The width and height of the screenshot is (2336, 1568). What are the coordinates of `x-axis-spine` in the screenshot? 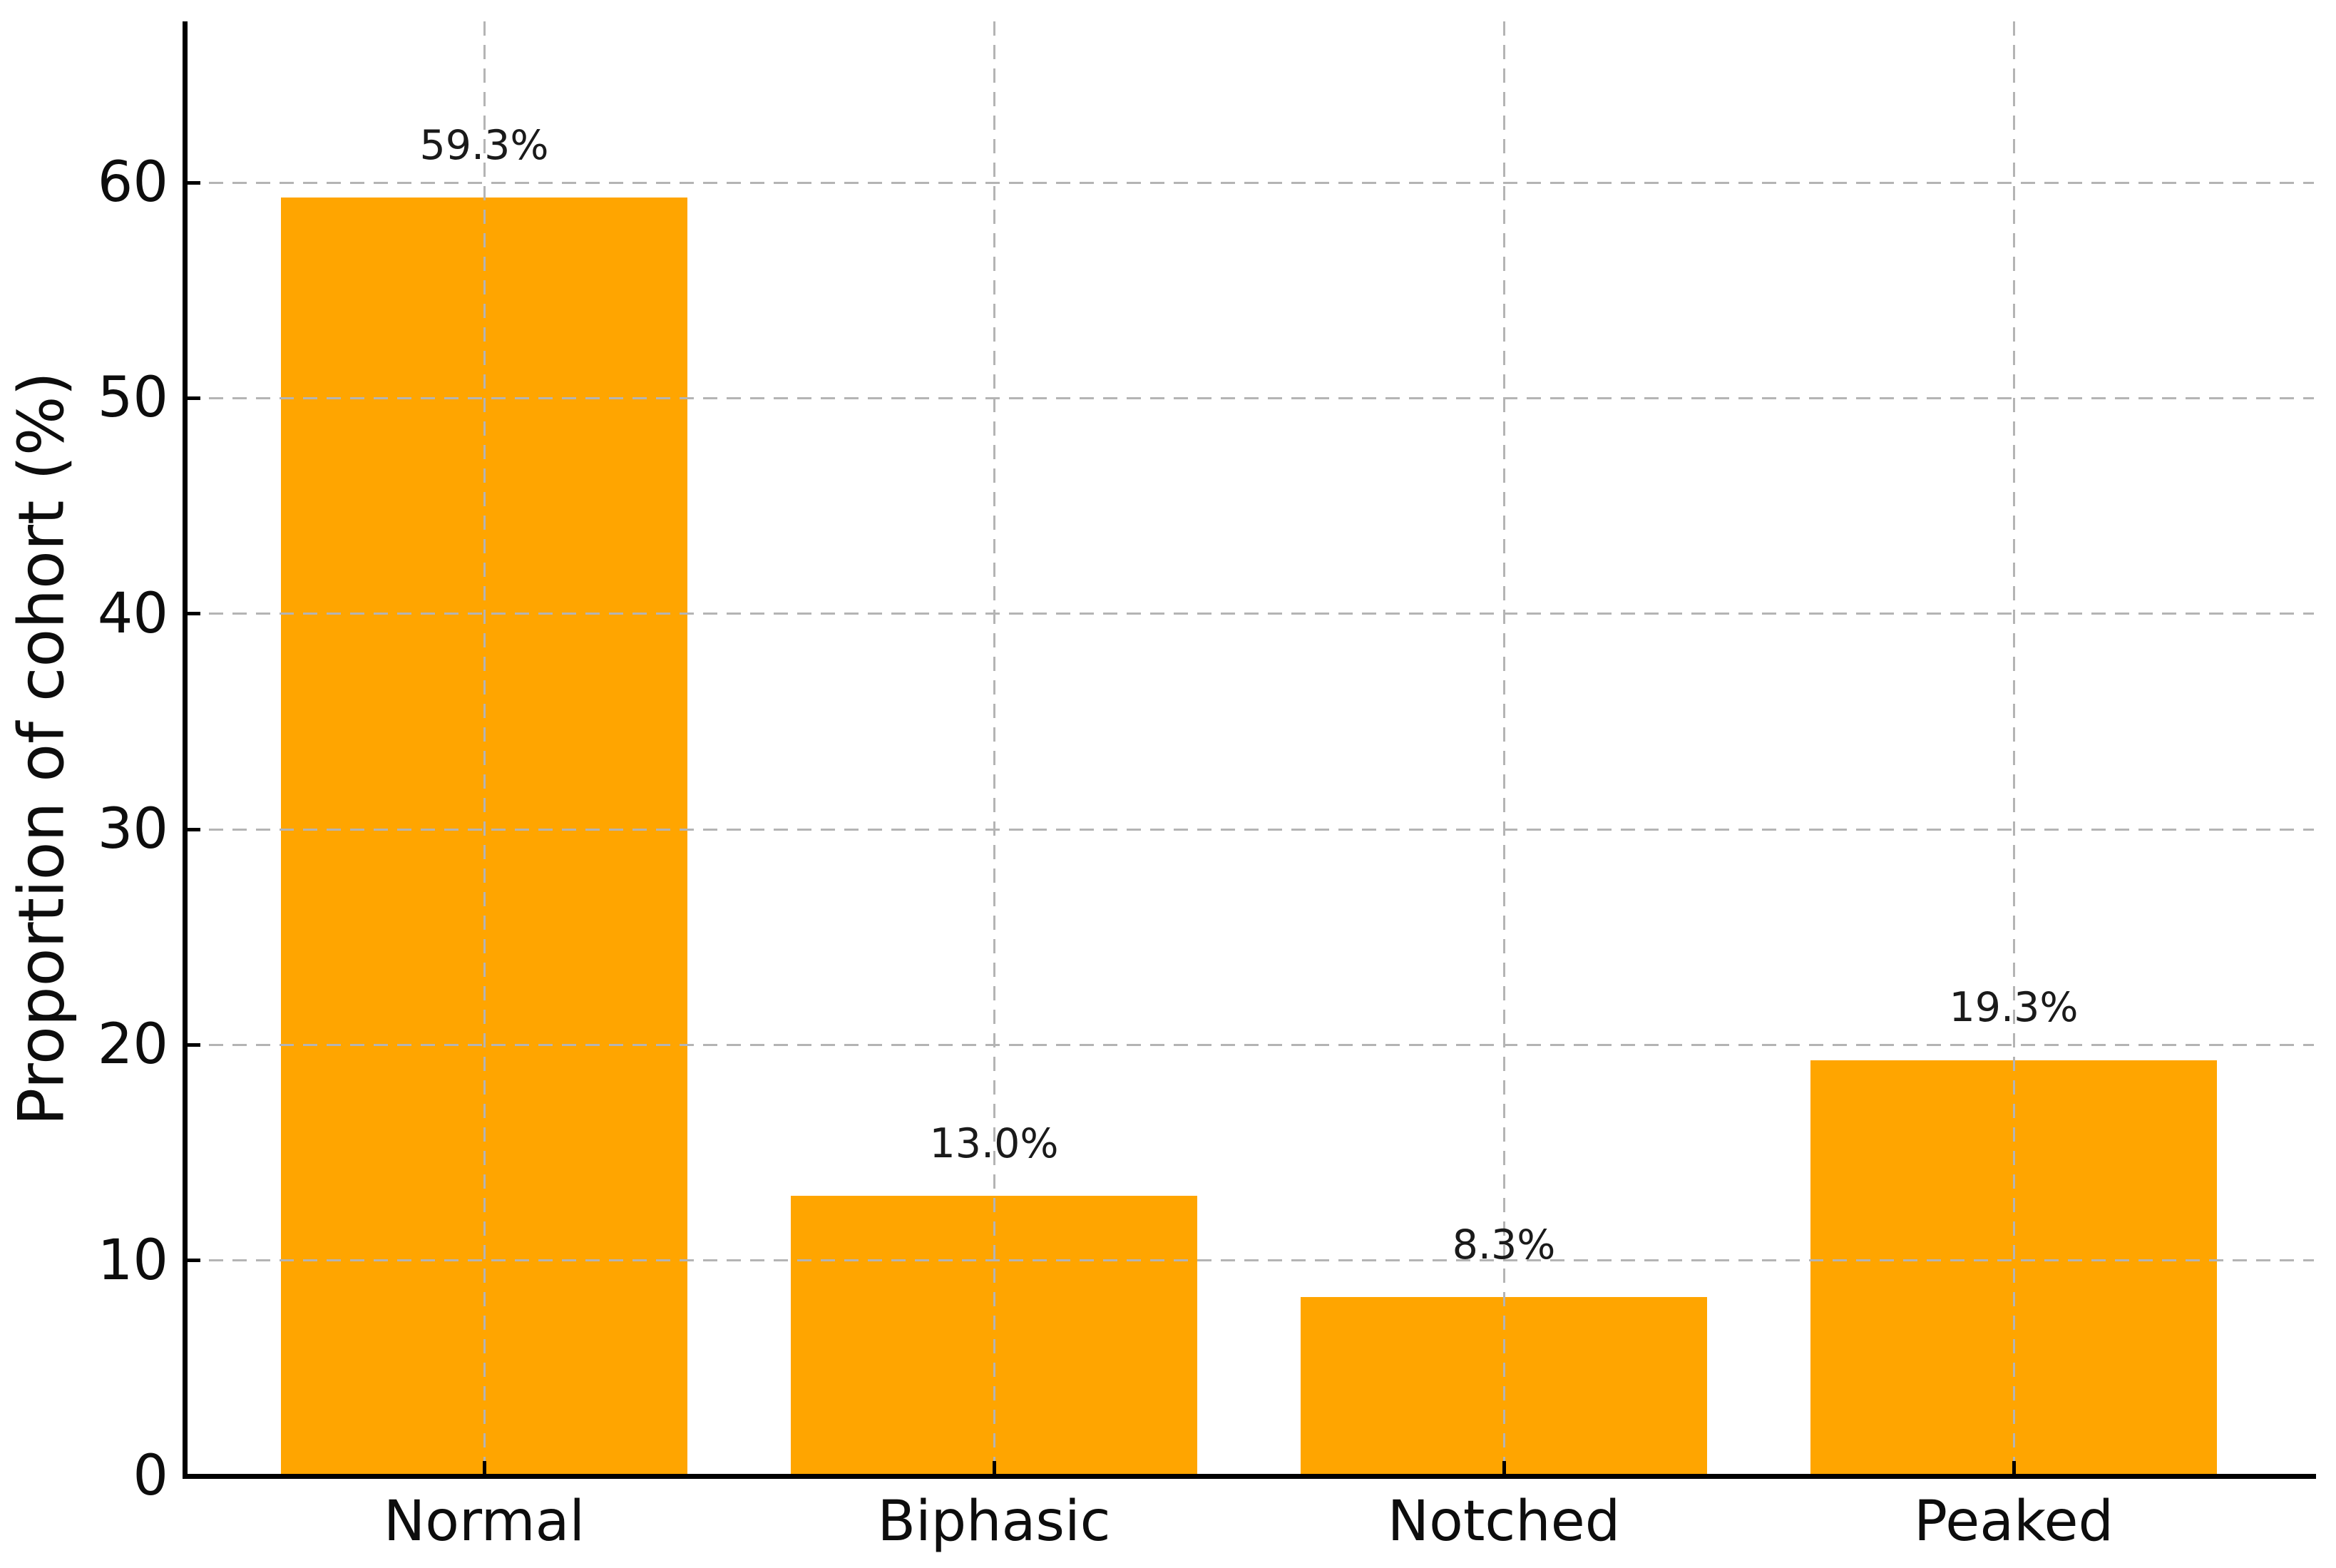 It's located at (1250, 1476).